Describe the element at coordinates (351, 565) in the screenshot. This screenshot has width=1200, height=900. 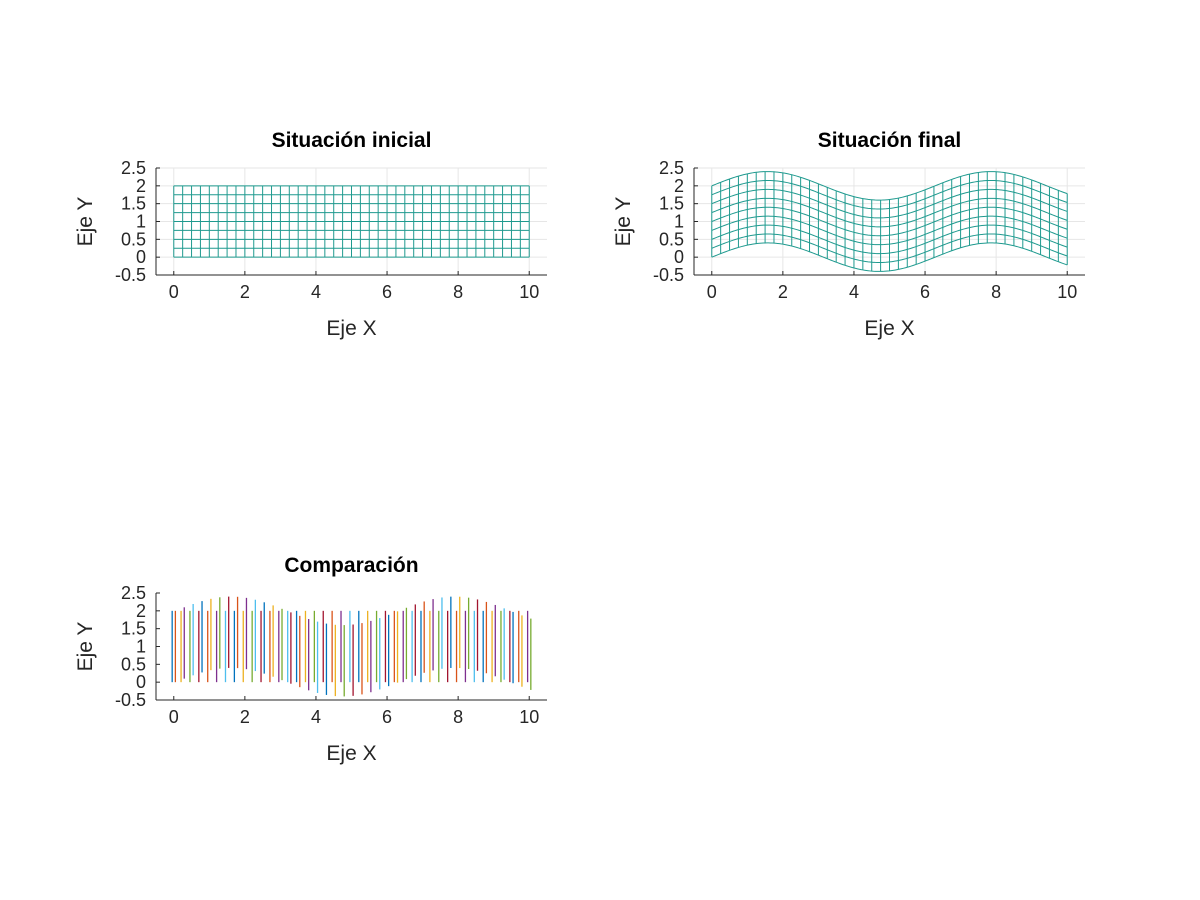
I see `chart-title: Comparación` at that location.